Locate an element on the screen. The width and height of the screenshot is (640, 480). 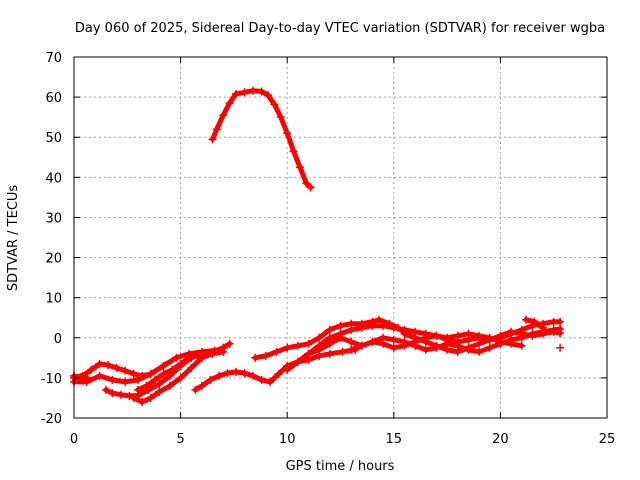
y-tick-label: 40 is located at coordinates (53, 178).